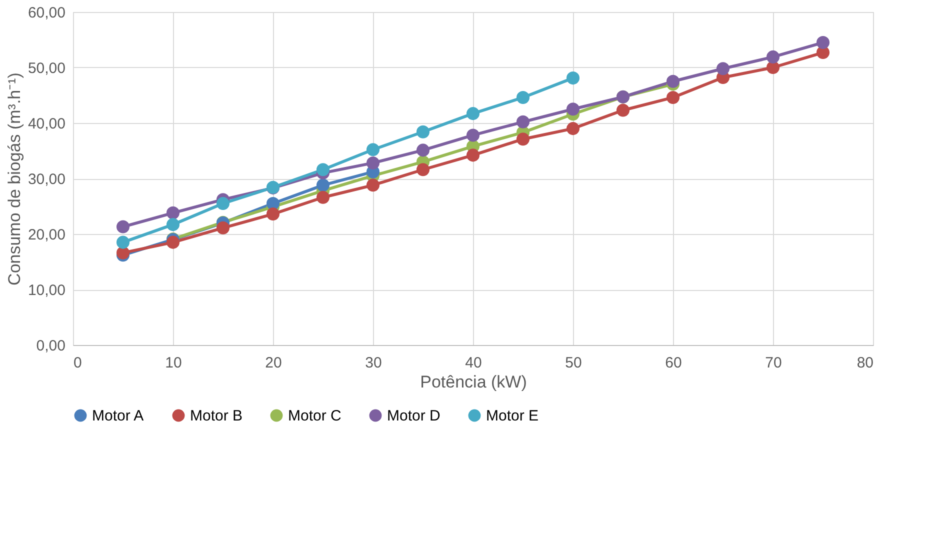 Image resolution: width=934 pixels, height=550 pixels. Describe the element at coordinates (14, 179) in the screenshot. I see `y-axis-title: Consumo de biogás (m³.h⁻¹)` at that location.